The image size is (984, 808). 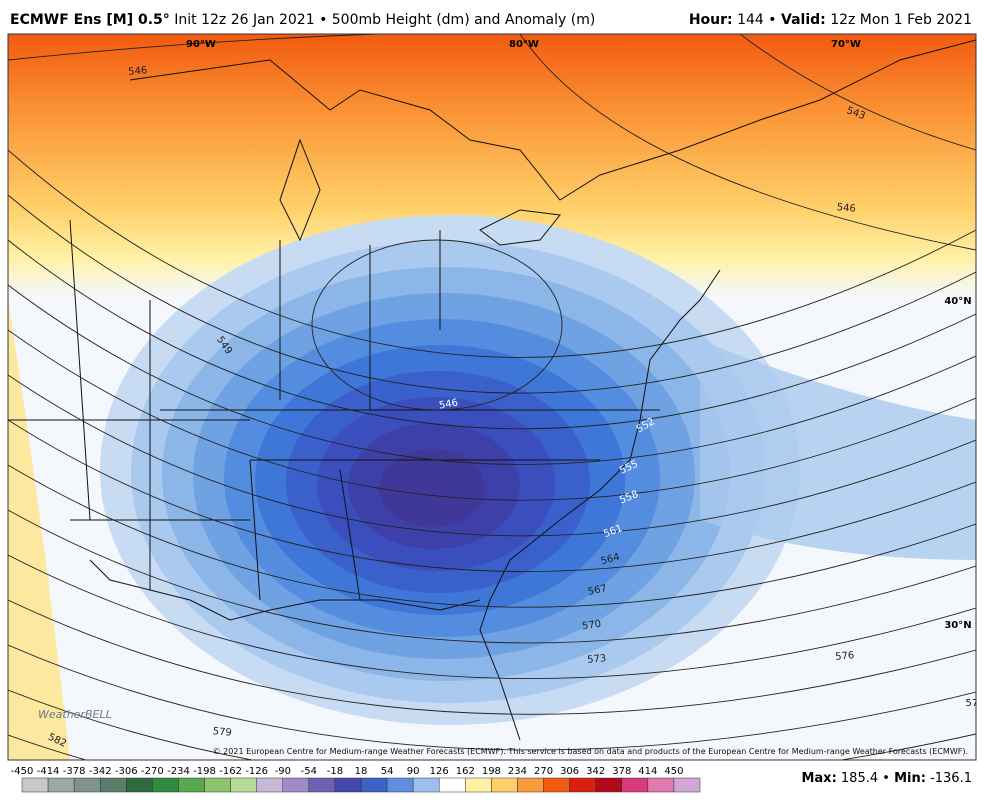 I want to click on colorbar-label: 306, so click(x=569, y=771).